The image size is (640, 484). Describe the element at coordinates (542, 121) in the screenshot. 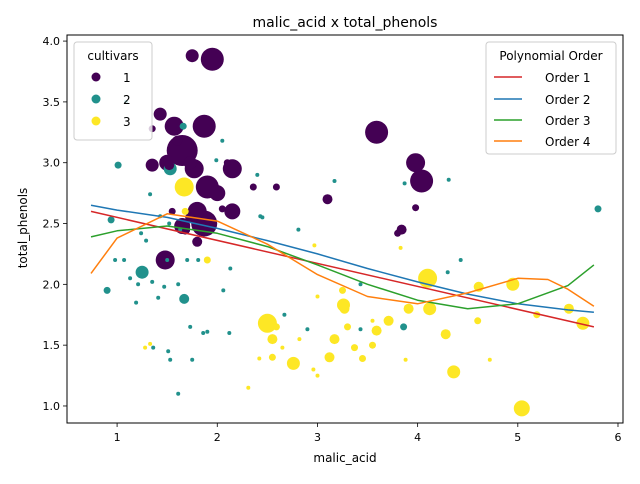

I see `legend-poly-entry: Order 3` at that location.